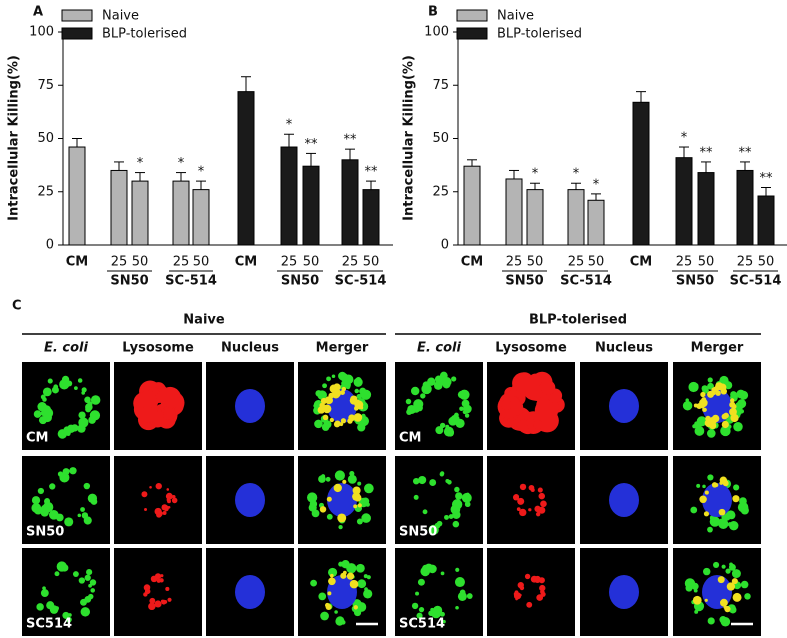  What do you see at coordinates (440, 138) in the screenshot?
I see `y-tick-label: 50` at bounding box center [440, 138].